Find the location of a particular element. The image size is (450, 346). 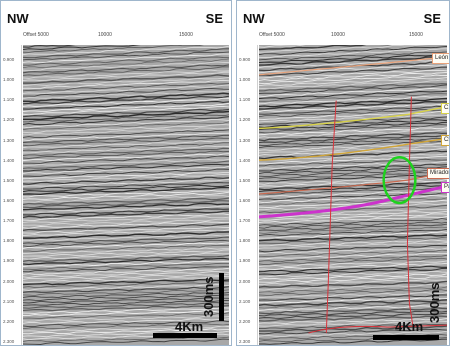

horizon-tag-c5: C5 is located at coordinates (445, 140).